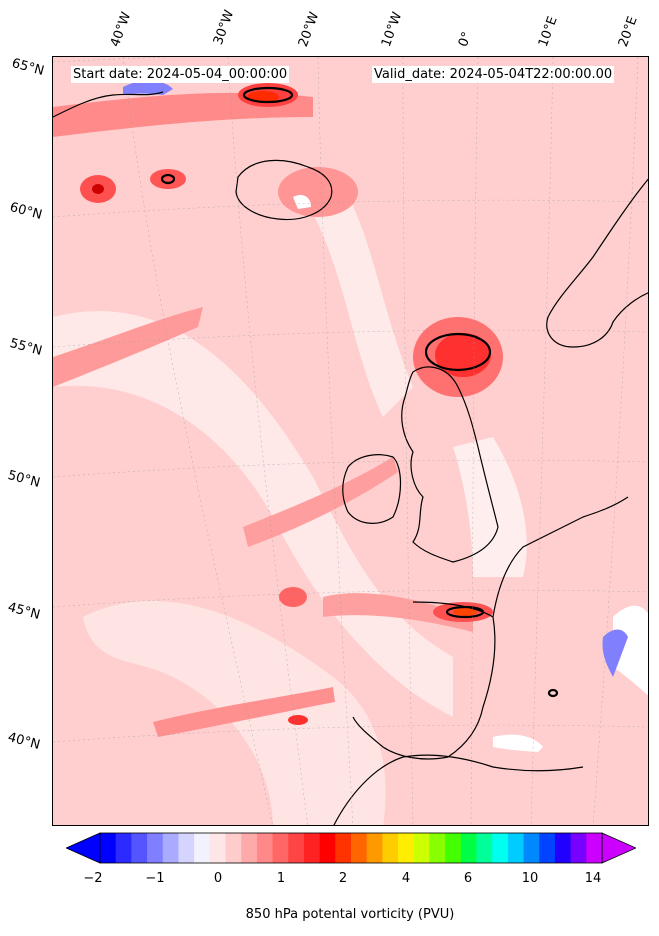  What do you see at coordinates (392, 29) in the screenshot?
I see `longitude-label: 10°W` at bounding box center [392, 29].